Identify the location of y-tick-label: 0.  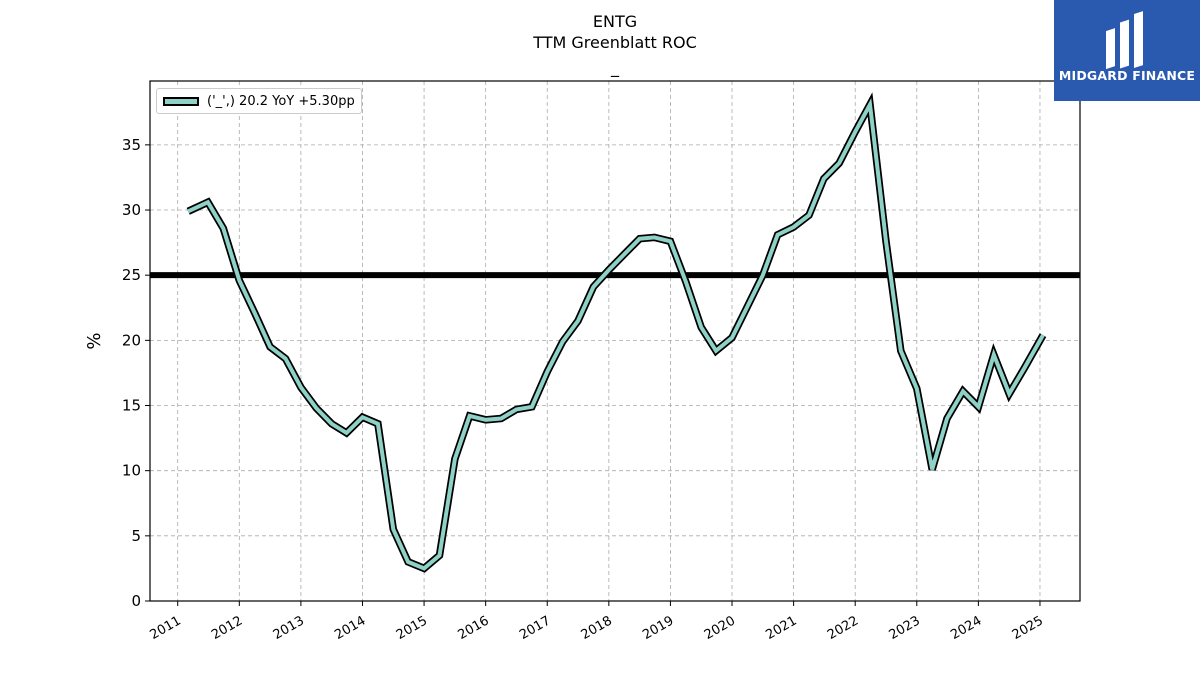
(136, 601).